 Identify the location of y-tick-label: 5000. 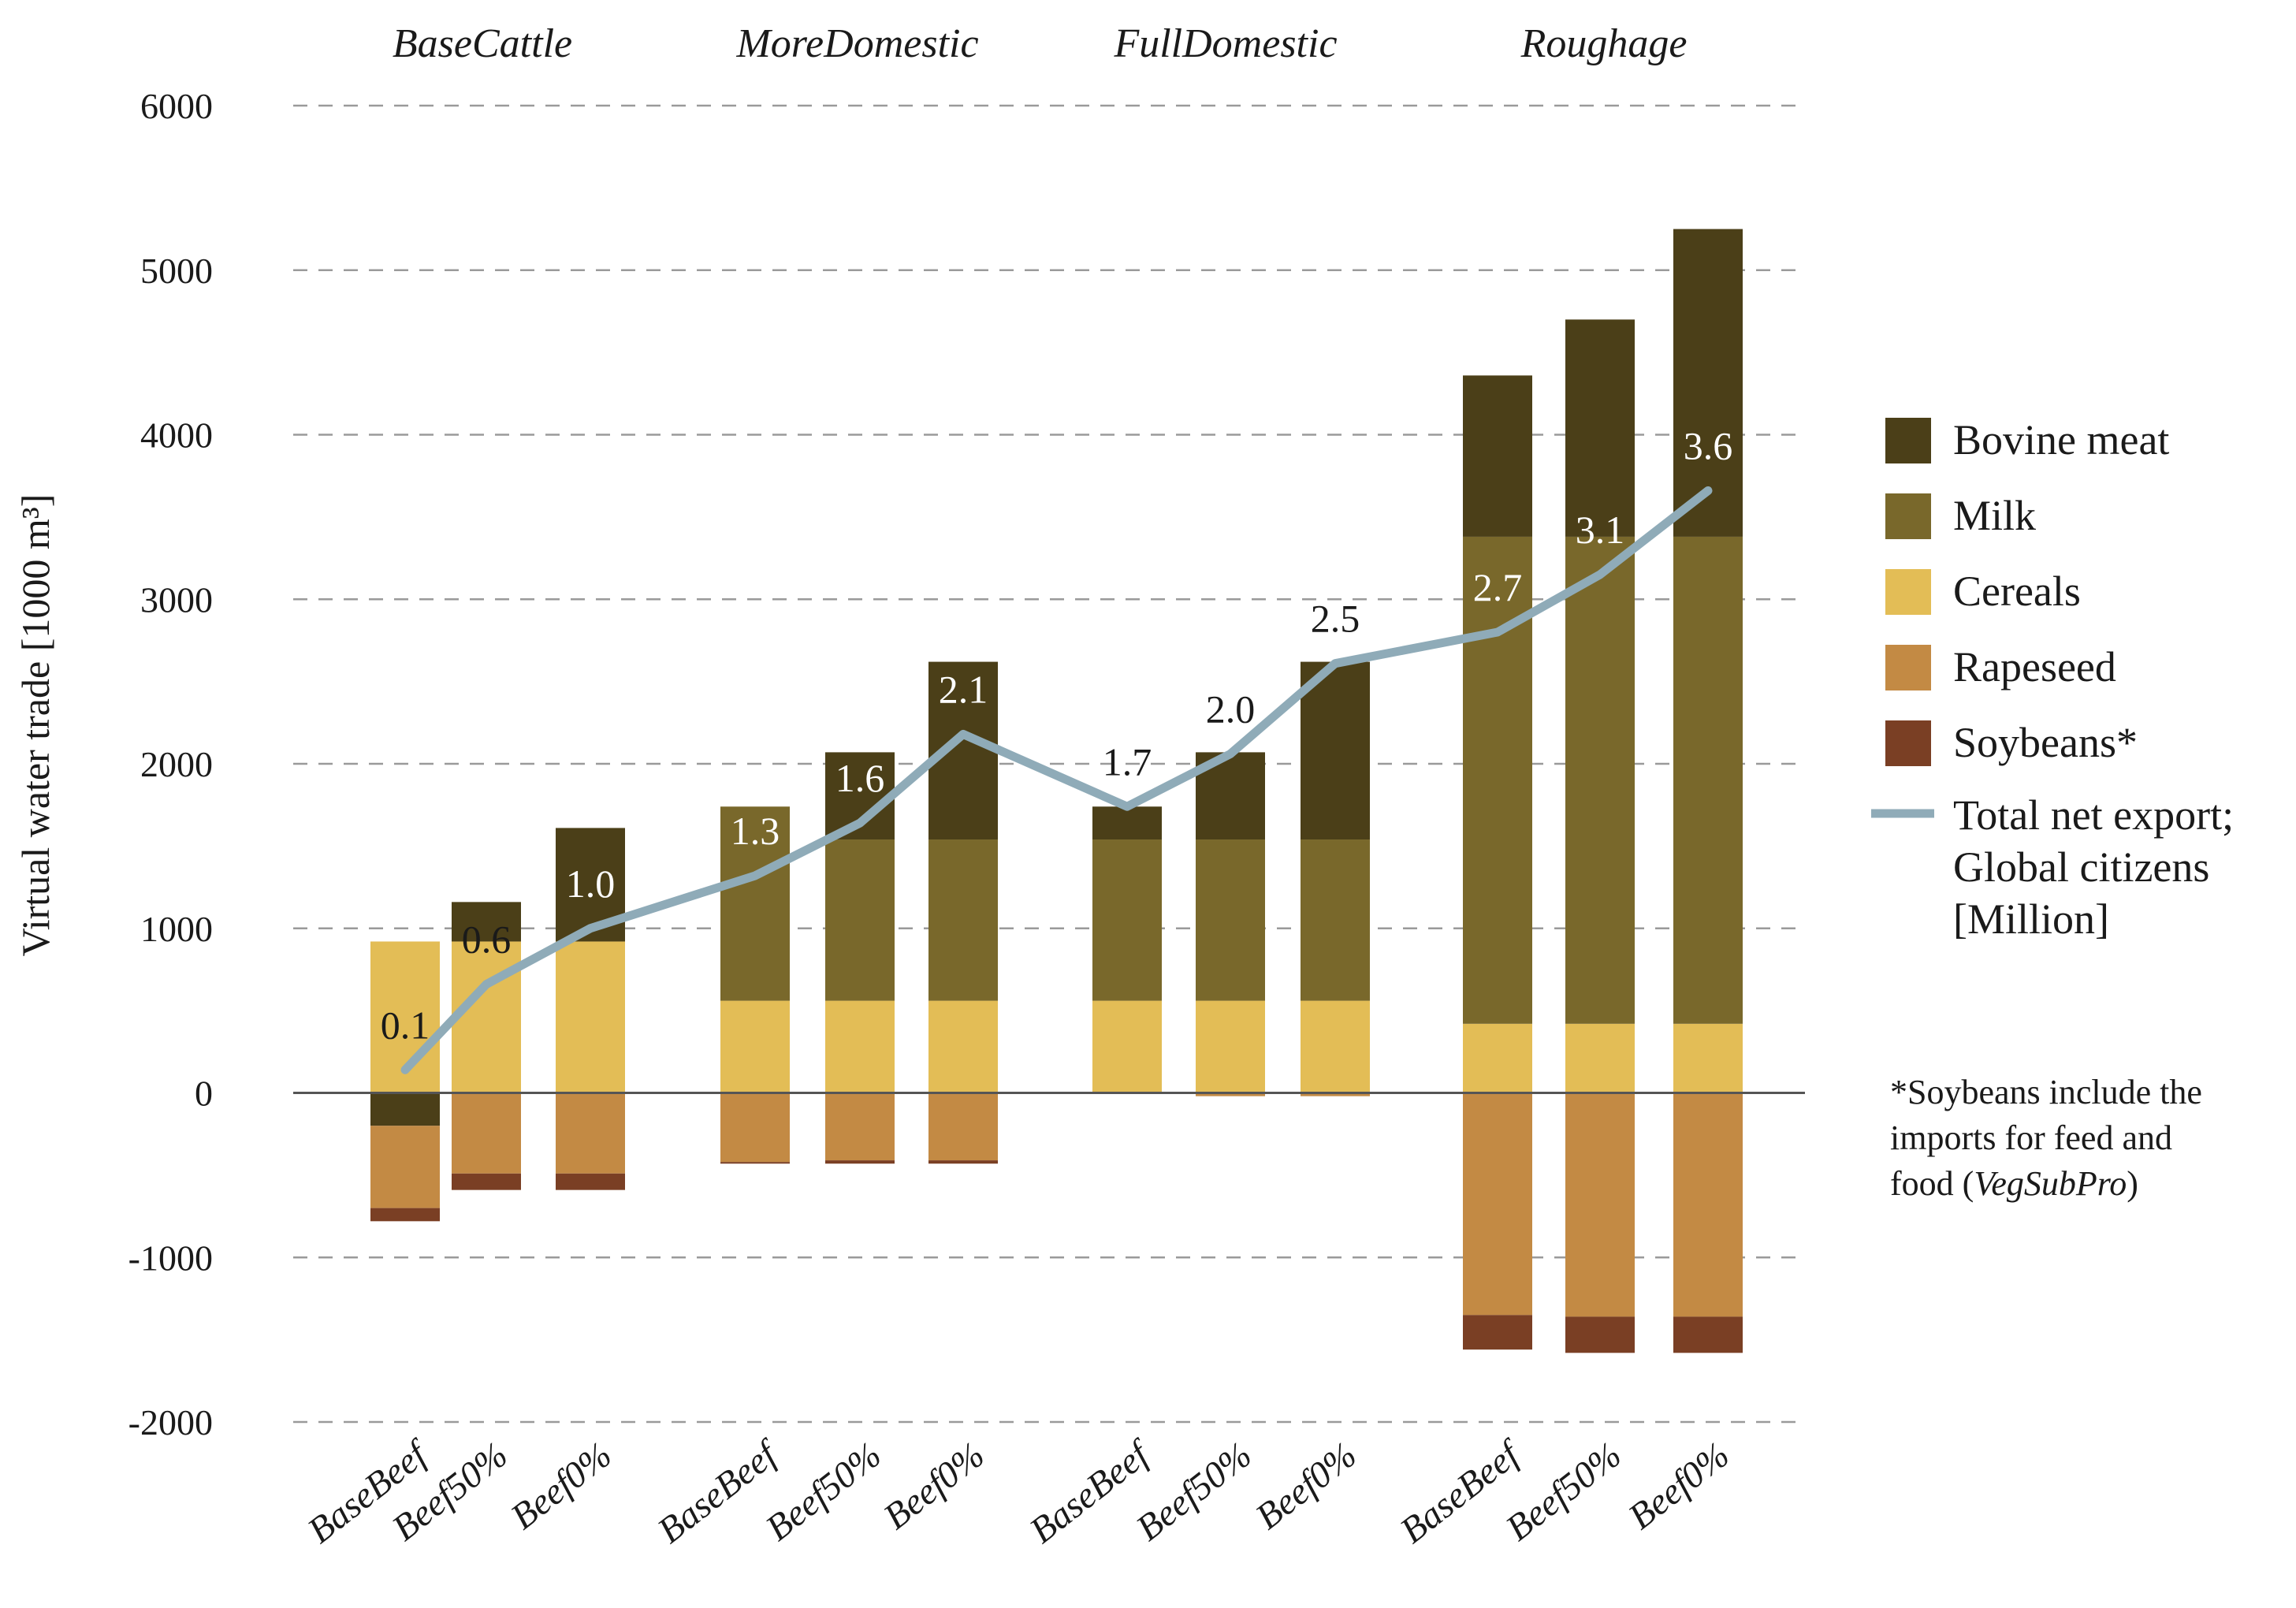
(177, 271).